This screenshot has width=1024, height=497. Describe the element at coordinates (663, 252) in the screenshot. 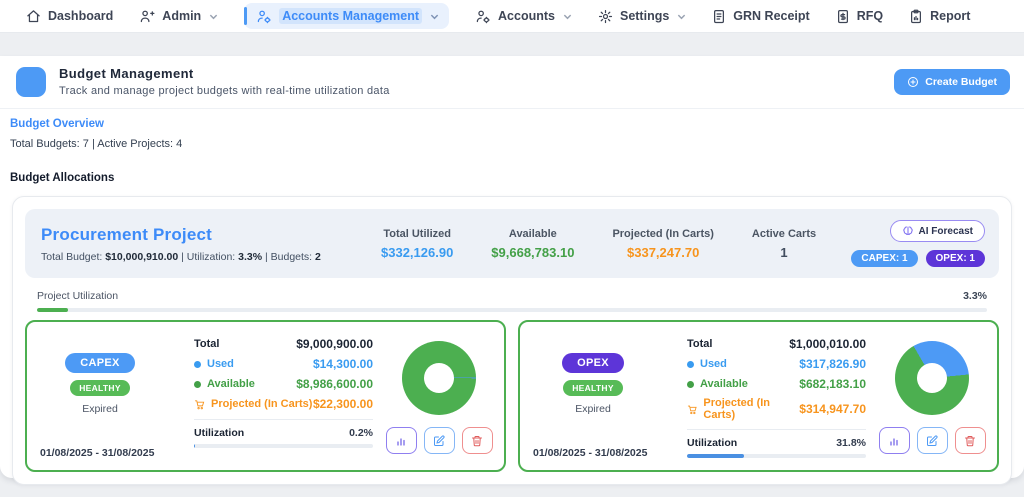

I see `stat-value: $337,247.70` at that location.